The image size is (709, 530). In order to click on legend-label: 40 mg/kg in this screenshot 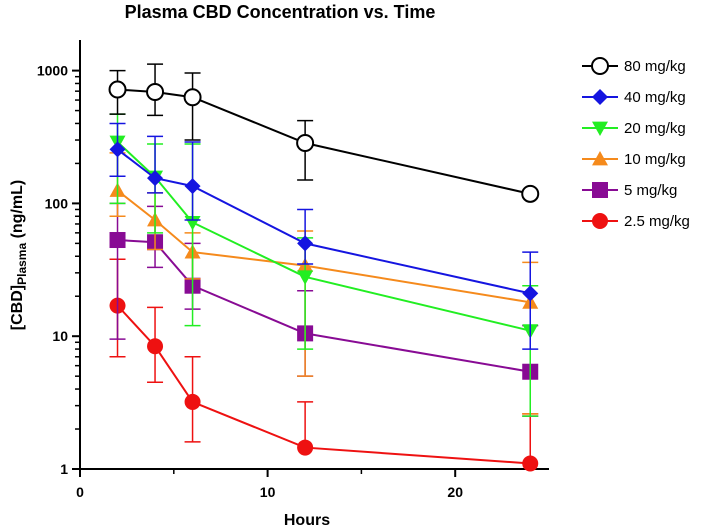, I will do `click(655, 97)`.